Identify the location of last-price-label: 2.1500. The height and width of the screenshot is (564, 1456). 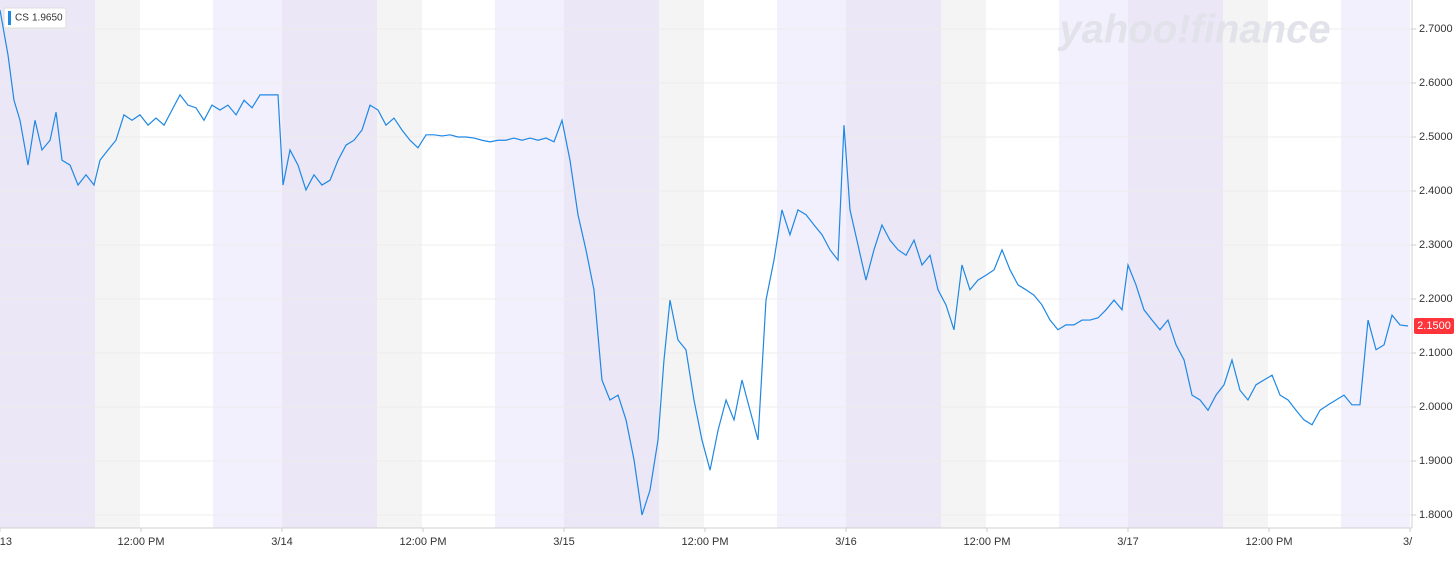
(1434, 326).